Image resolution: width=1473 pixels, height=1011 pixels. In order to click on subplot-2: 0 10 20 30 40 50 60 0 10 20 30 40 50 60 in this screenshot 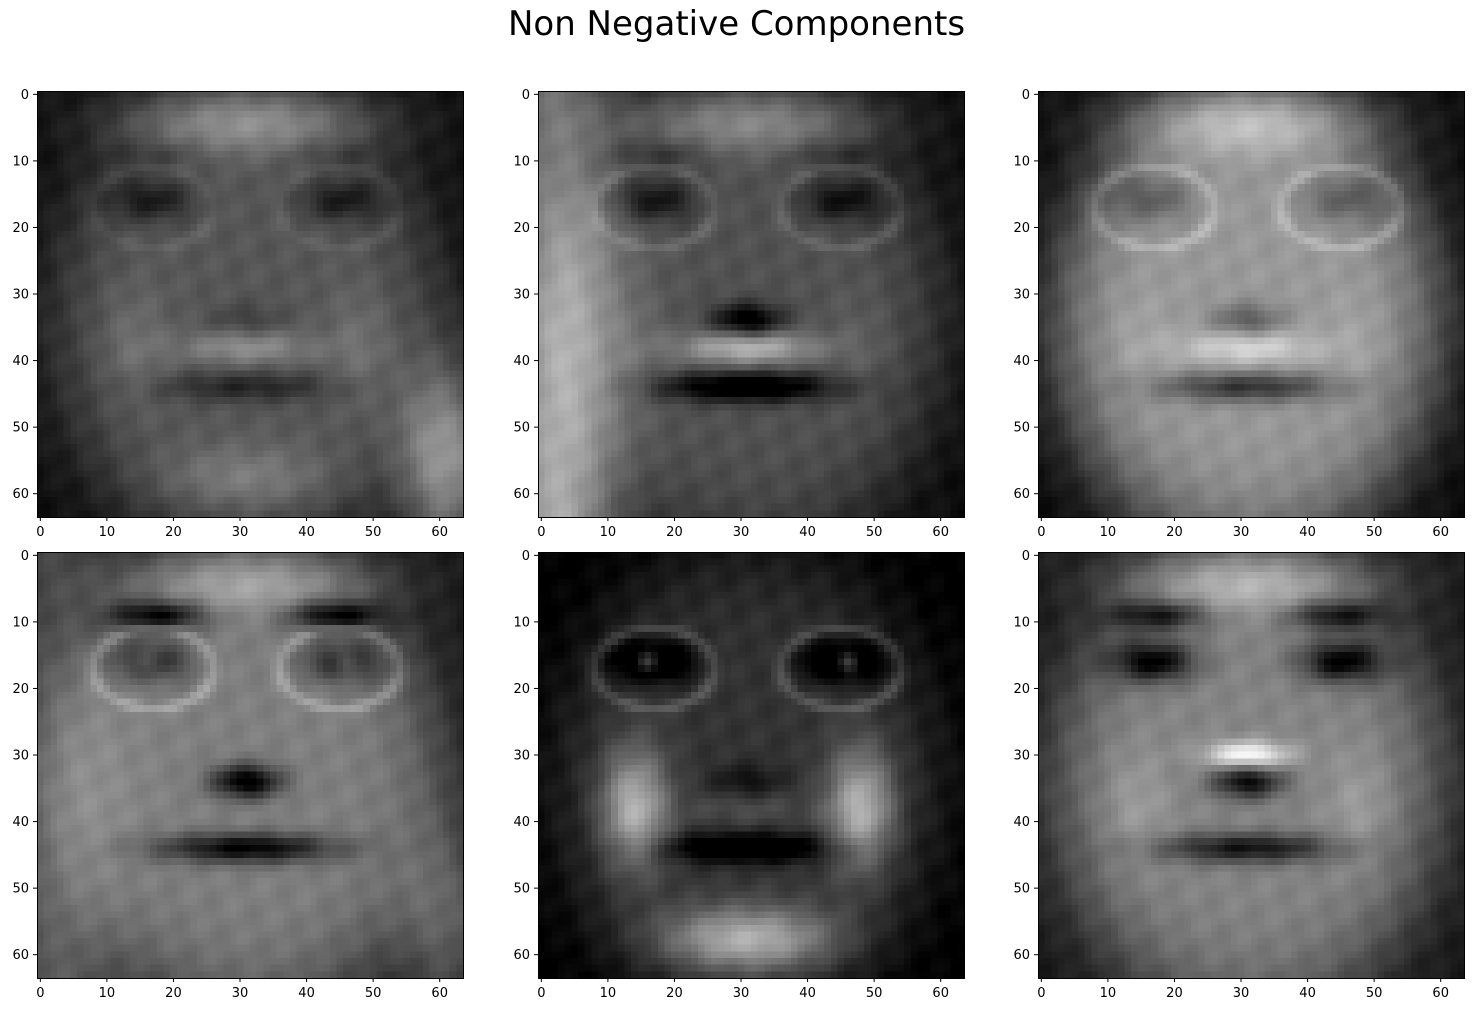, I will do `click(739, 314)`.